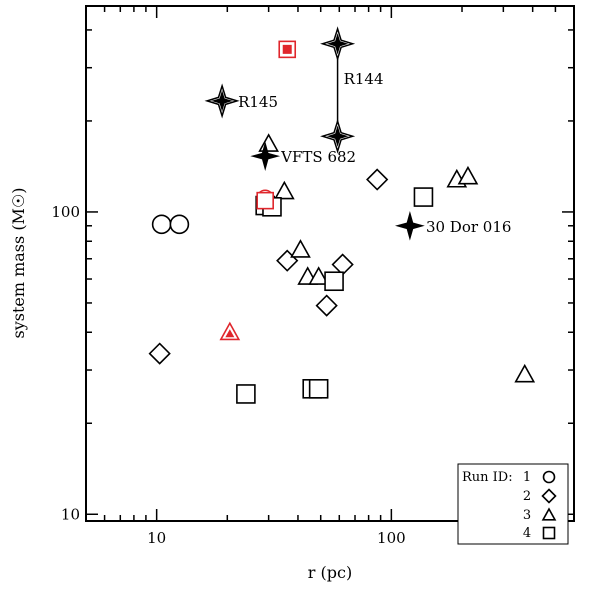 This screenshot has height=590, width=590. Describe the element at coordinates (549, 496) in the screenshot. I see `legend-diamond-icon` at that location.